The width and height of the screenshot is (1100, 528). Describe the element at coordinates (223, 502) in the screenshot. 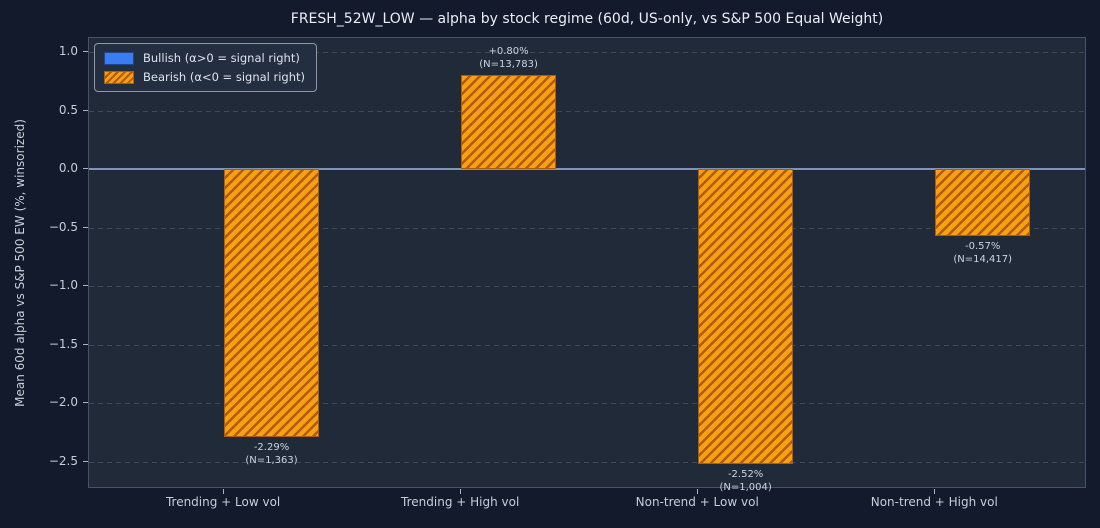

I see `x-tick-label: Trending + Low vol` at that location.